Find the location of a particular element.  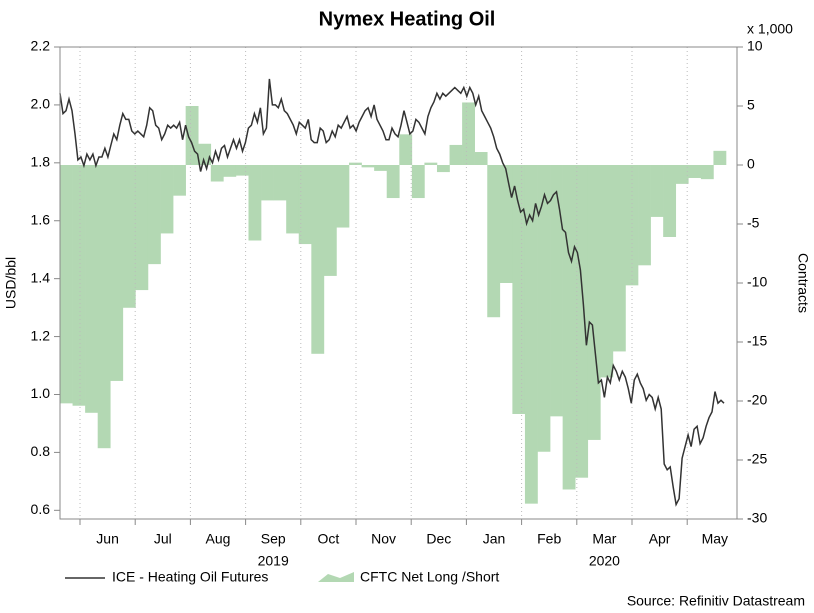

y2-tick-label: -15 is located at coordinates (757, 341).